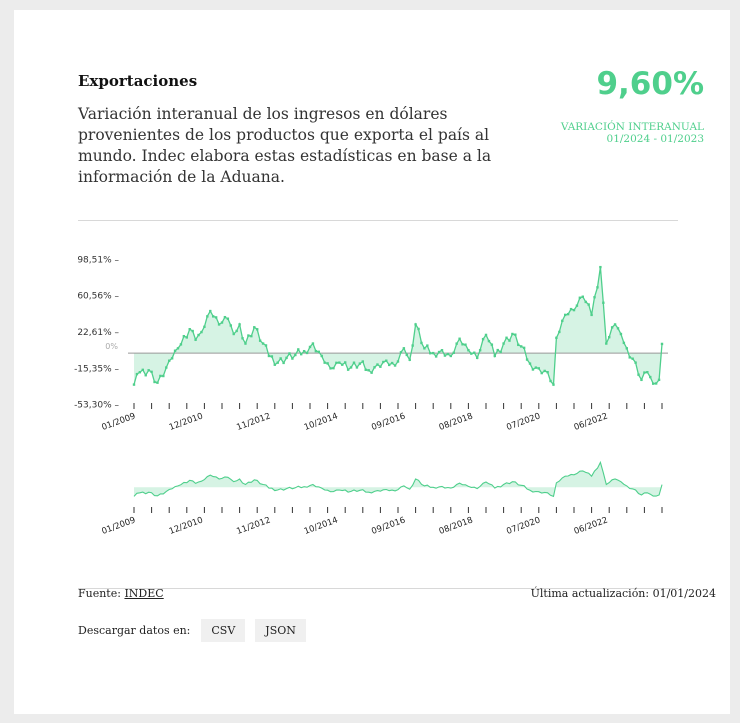 Image resolution: width=740 pixels, height=723 pixels. Describe the element at coordinates (98, 333) in the screenshot. I see `y-tick-label: 22,61% –` at that location.